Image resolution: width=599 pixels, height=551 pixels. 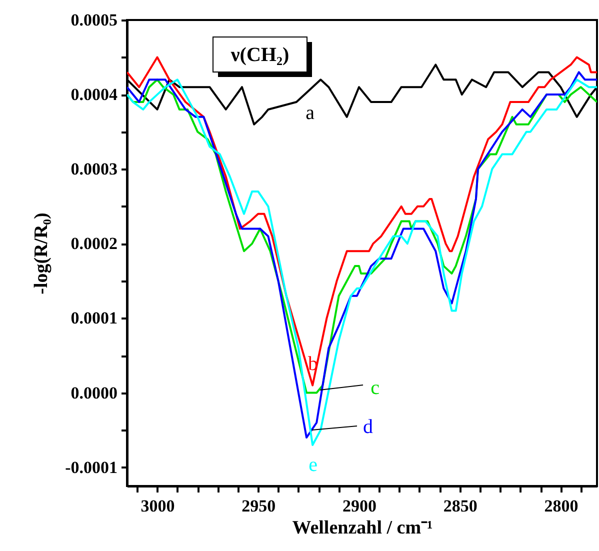 What do you see at coordinates (368, 427) in the screenshot?
I see `annotation: d` at bounding box center [368, 427].